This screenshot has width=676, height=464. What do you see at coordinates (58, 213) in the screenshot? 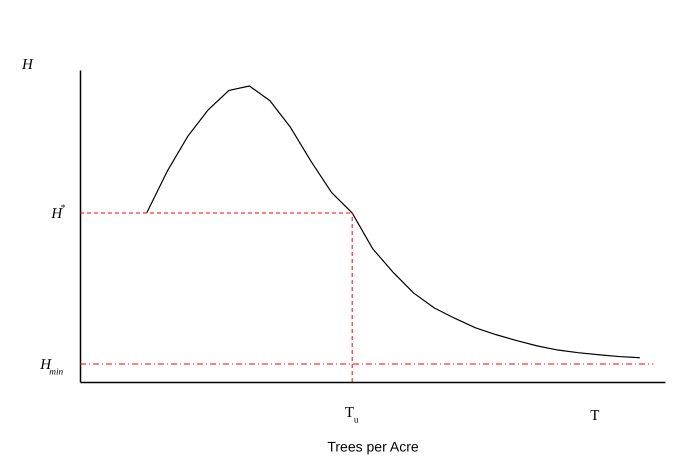
I see `ref-line-label: H*` at bounding box center [58, 213].